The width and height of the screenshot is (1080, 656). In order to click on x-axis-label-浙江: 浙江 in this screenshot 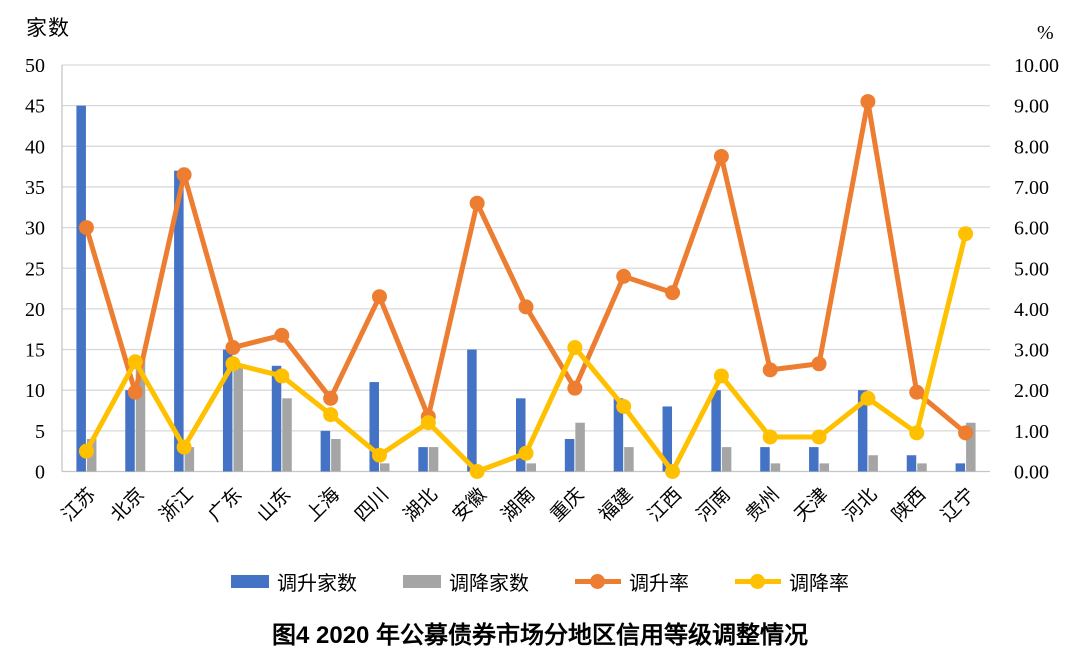, I will do `click(176, 504)`.